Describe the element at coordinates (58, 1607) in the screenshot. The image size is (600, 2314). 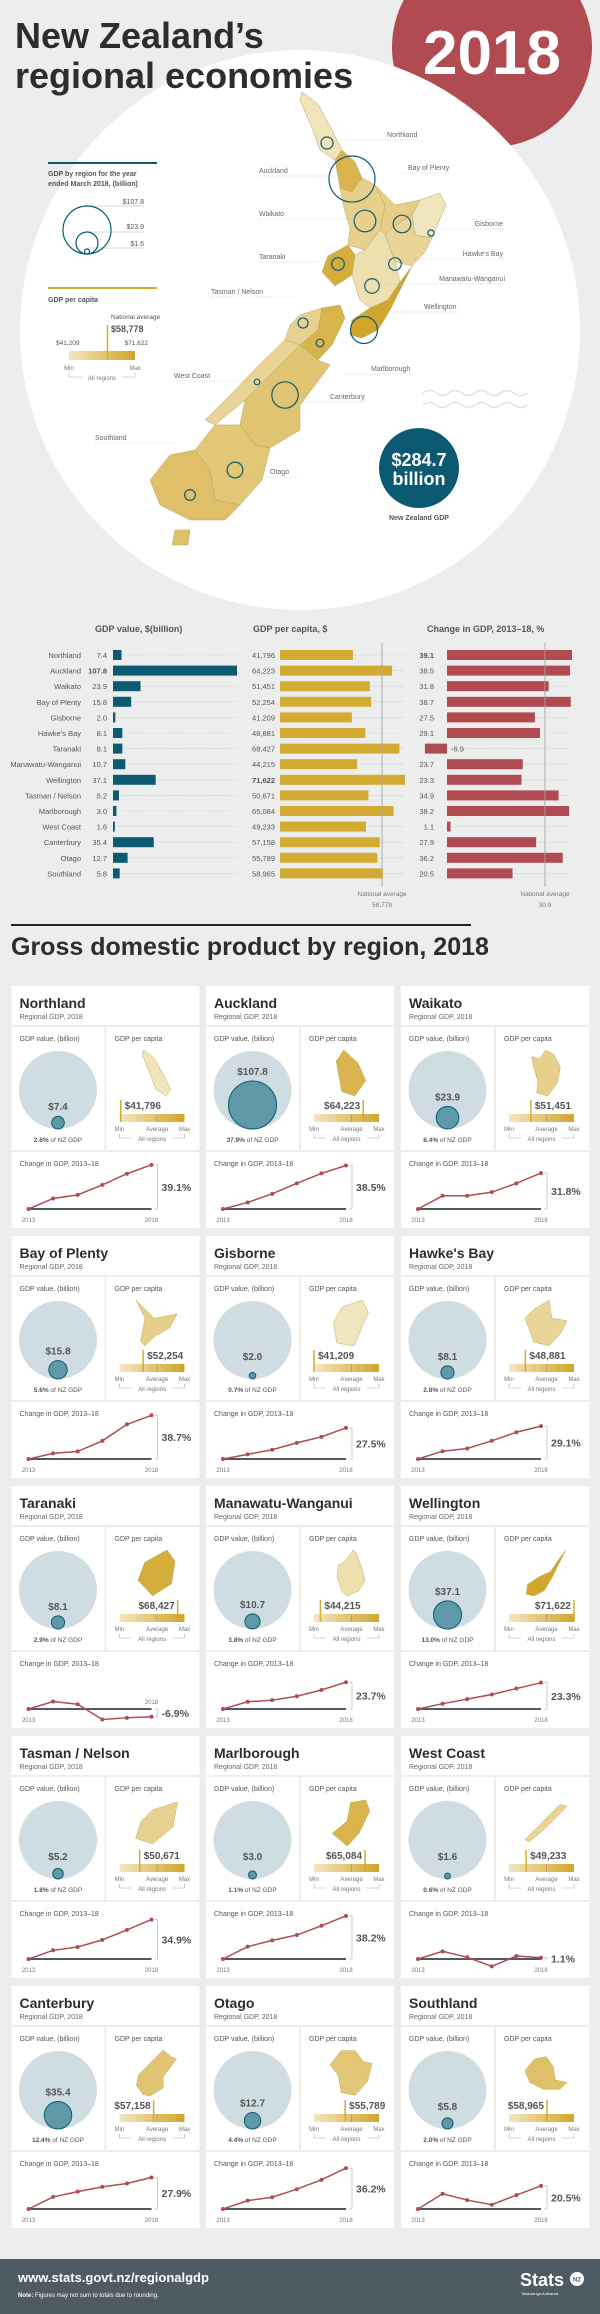
I see `card-gdp-value: $8.1` at that location.